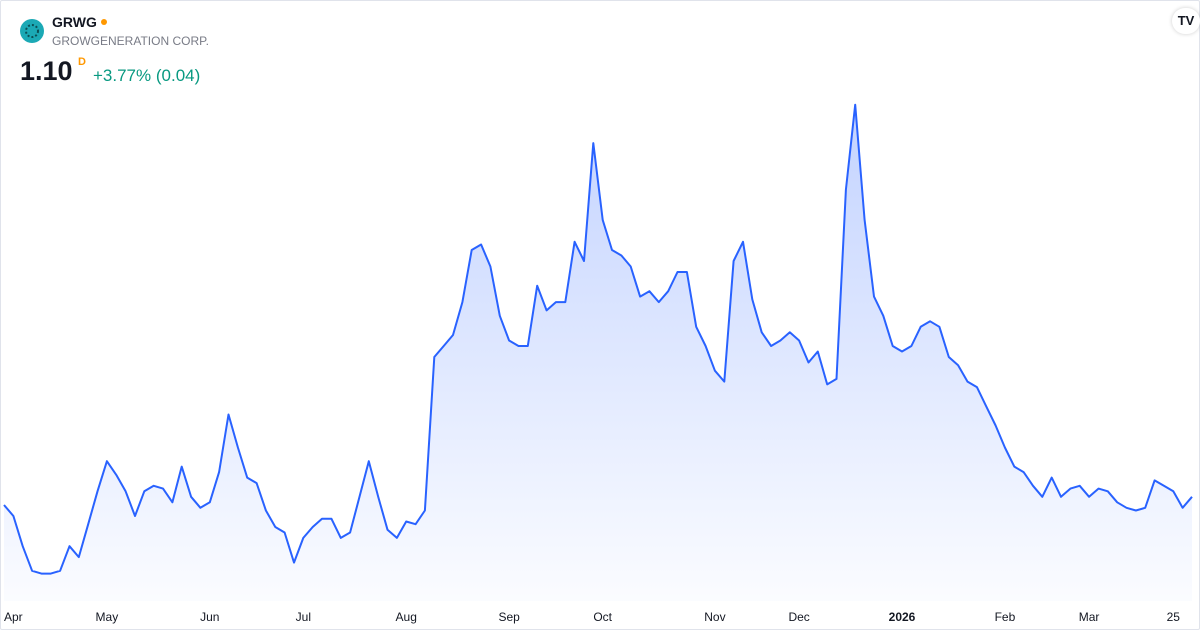 This screenshot has width=1200, height=630. I want to click on symbol: GRWG, so click(79, 22).